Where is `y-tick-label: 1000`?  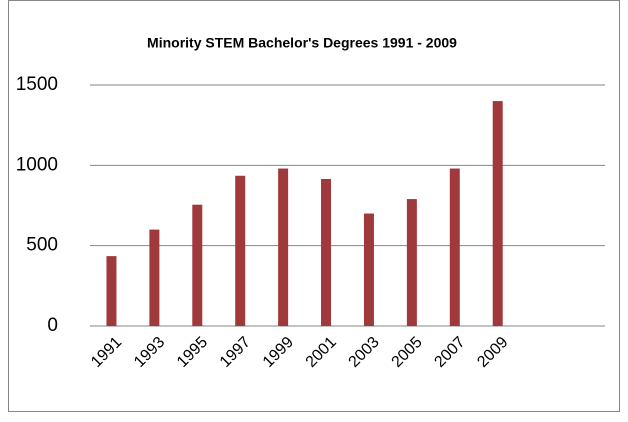
y-tick-label: 1000 is located at coordinates (37, 164).